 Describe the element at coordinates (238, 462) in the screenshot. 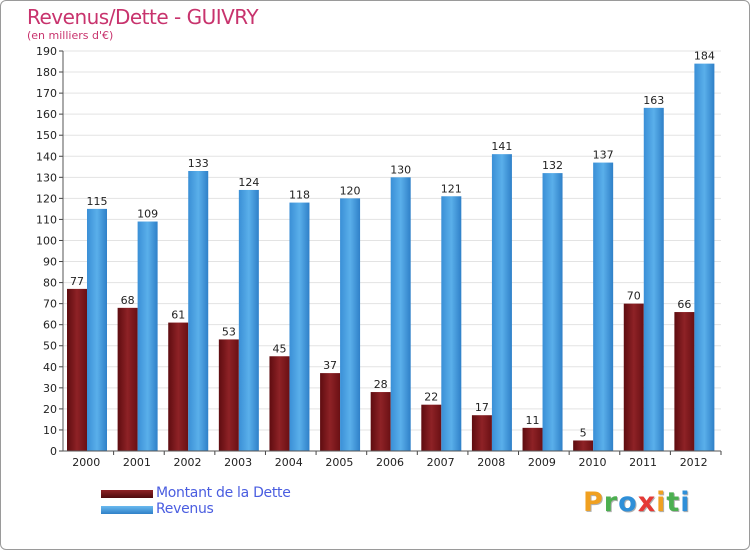

I see `x-tick-label: 2003` at that location.